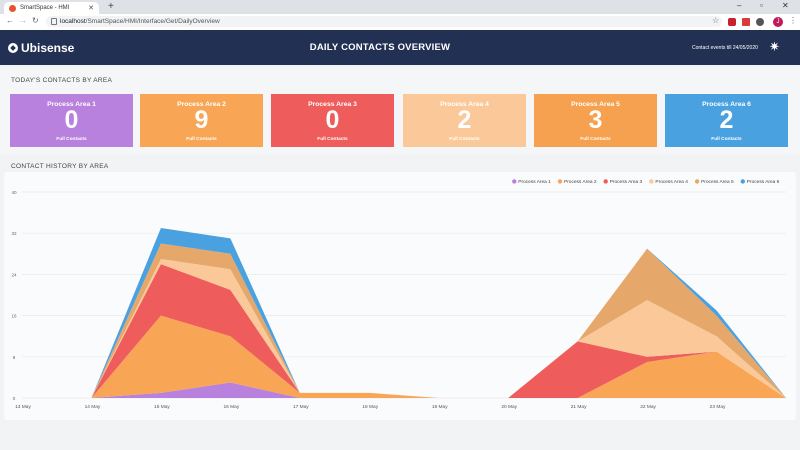 This screenshot has height=450, width=800. Describe the element at coordinates (231, 407) in the screenshot. I see `x-tick-label: 16 May` at that location.